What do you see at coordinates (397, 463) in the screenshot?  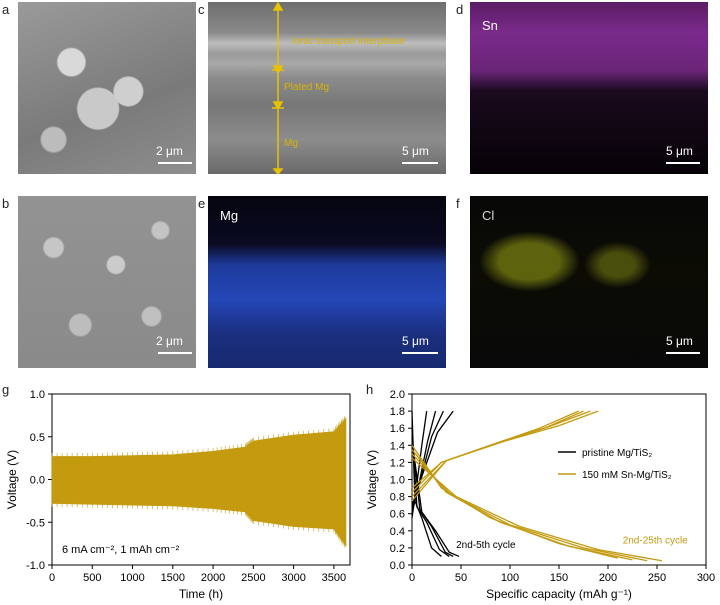 I see `y-tick-label: 1.2` at bounding box center [397, 463].